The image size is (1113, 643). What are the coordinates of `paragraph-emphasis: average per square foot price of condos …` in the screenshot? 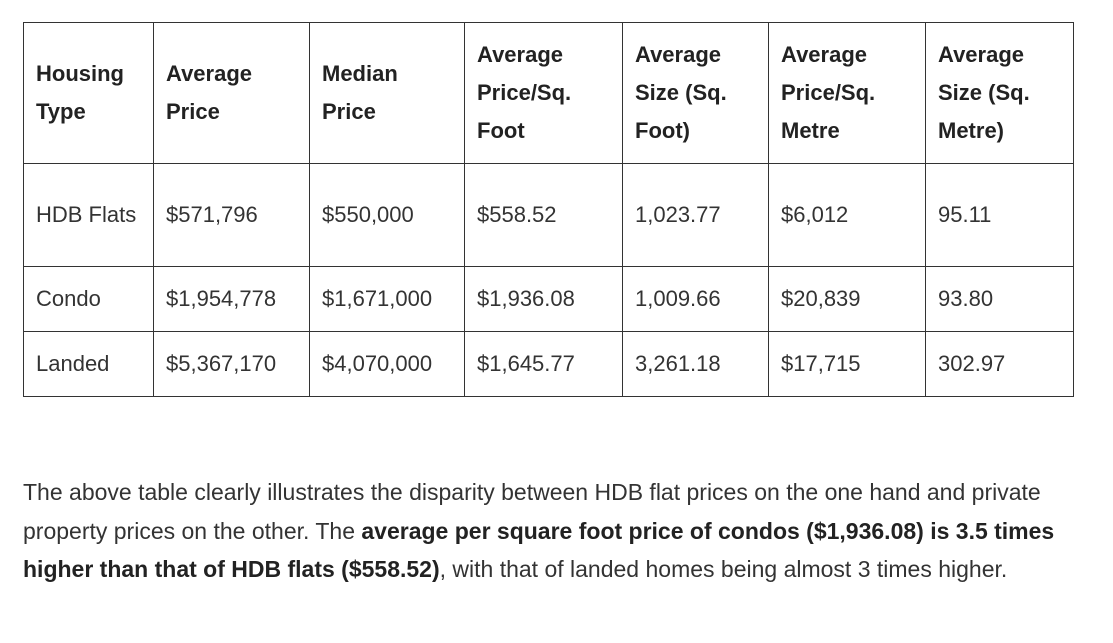 It's located at (539, 550).